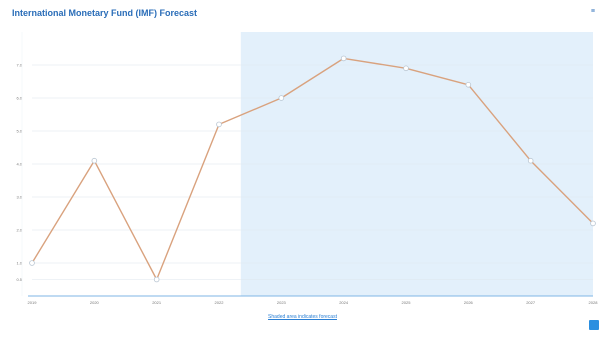  Describe the element at coordinates (592, 11) in the screenshot. I see `menu-icon: ≡` at that location.